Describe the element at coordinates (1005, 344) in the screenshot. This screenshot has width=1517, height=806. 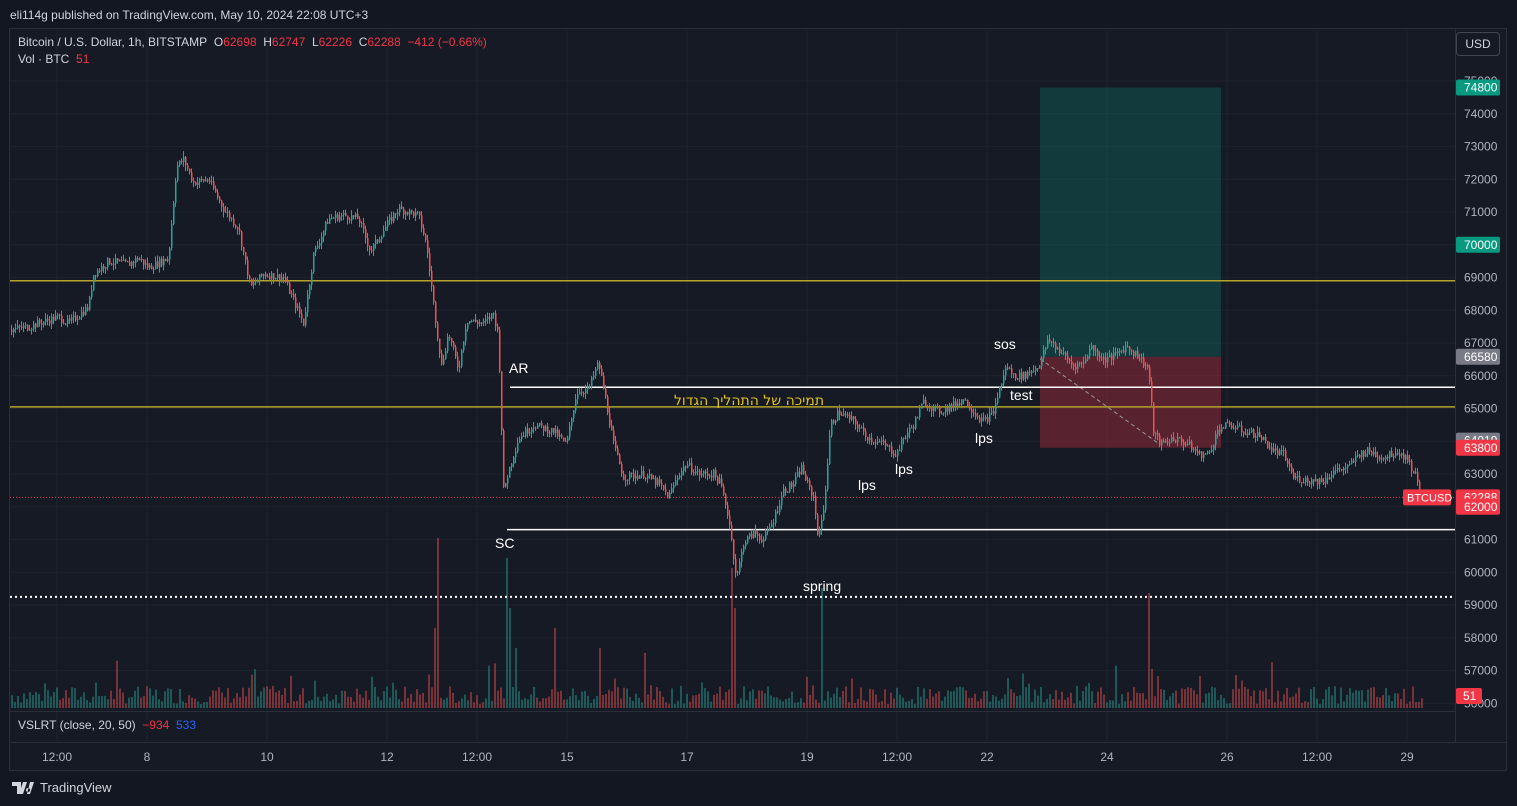
I see `annotation-sos: sos` at that location.